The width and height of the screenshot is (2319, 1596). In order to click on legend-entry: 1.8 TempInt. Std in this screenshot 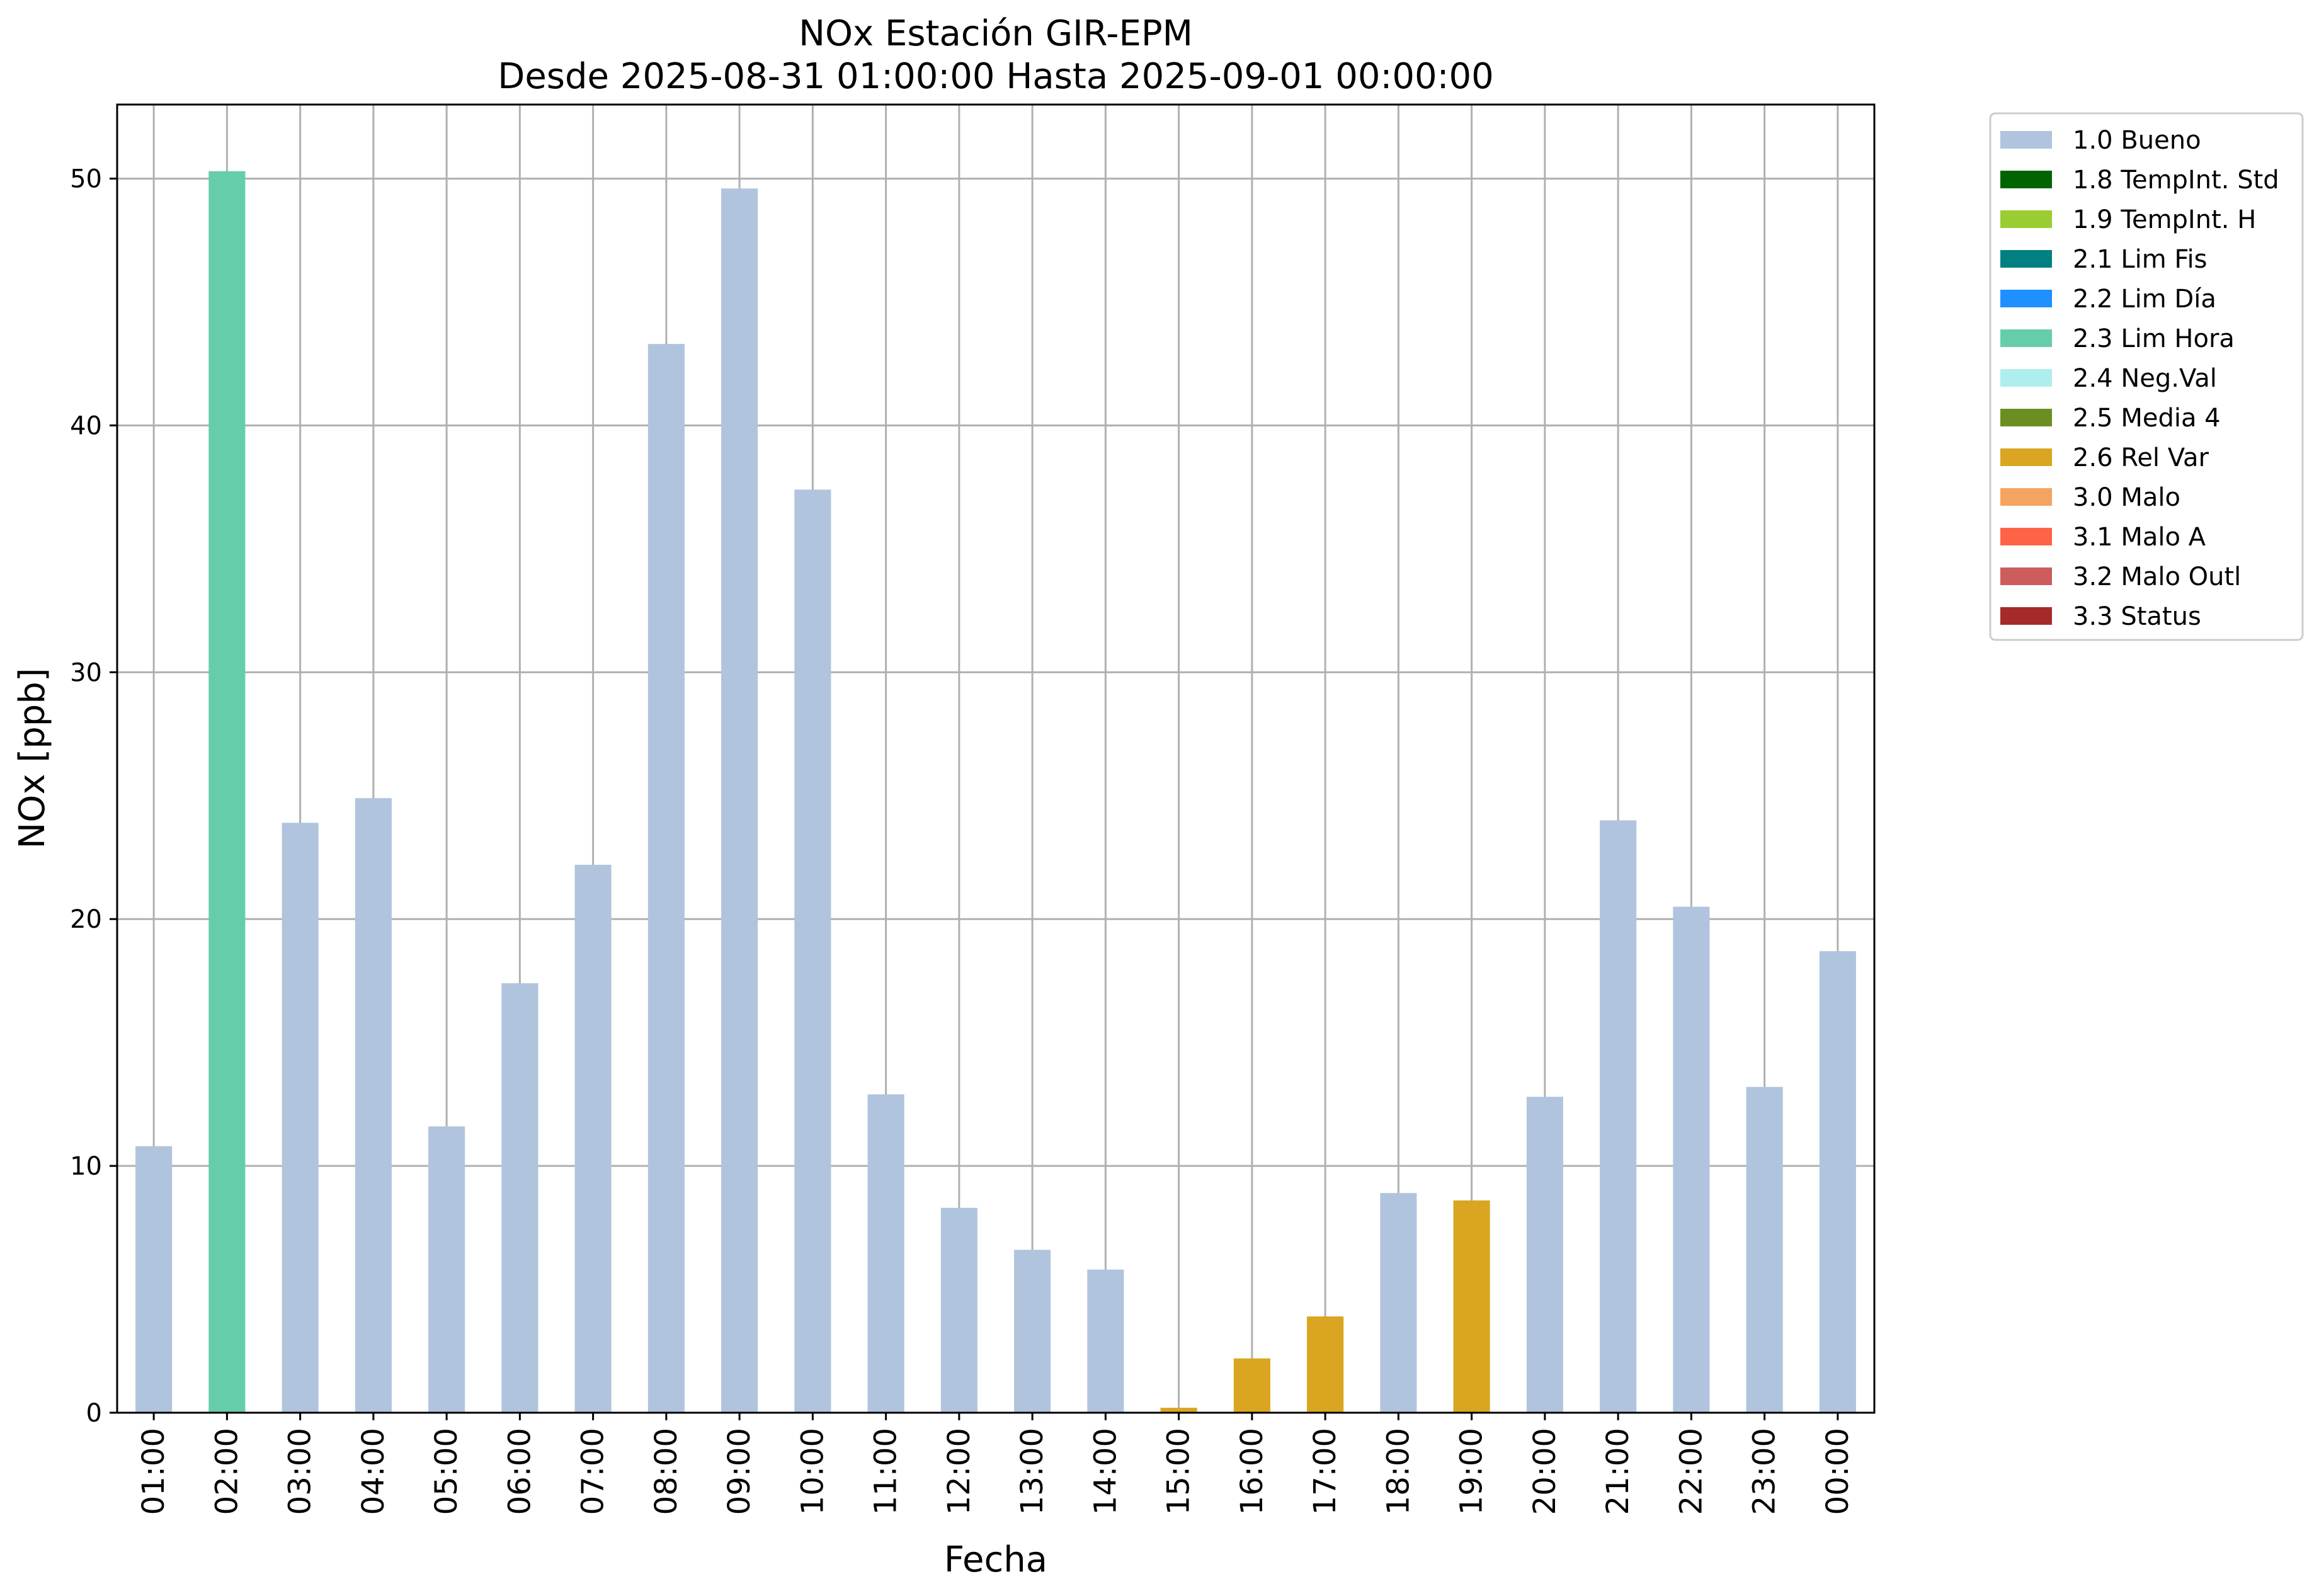, I will do `click(2176, 180)`.